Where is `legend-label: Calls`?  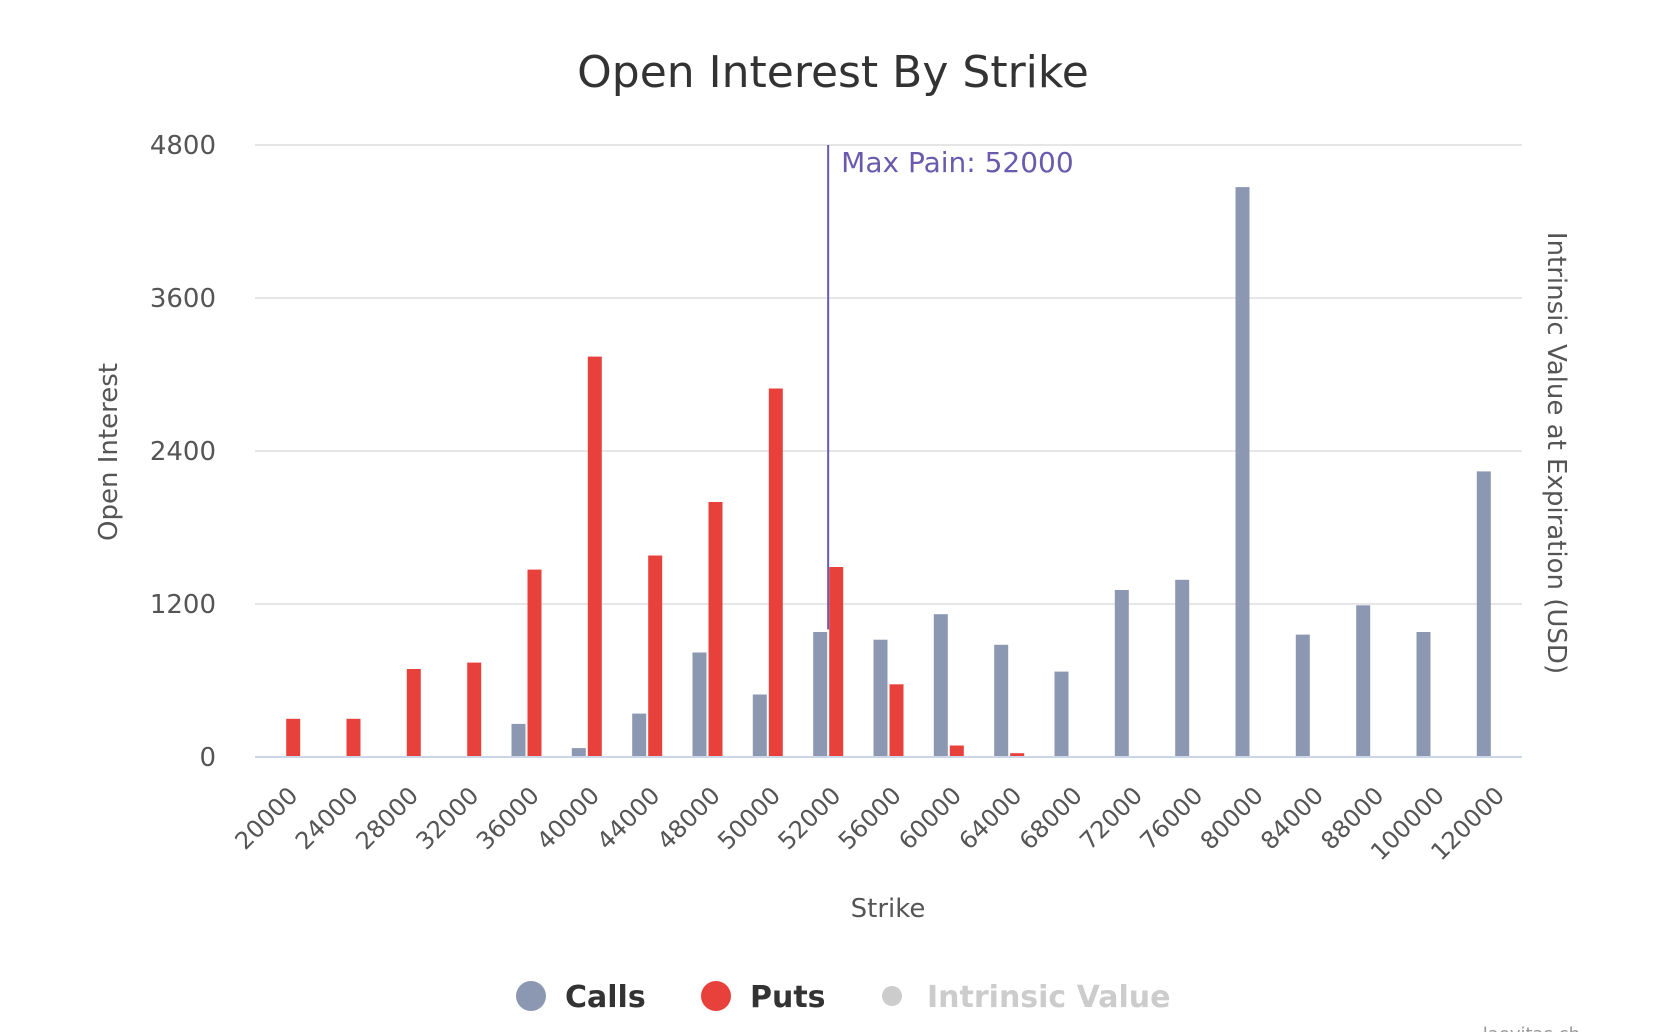
legend-label: Calls is located at coordinates (605, 997).